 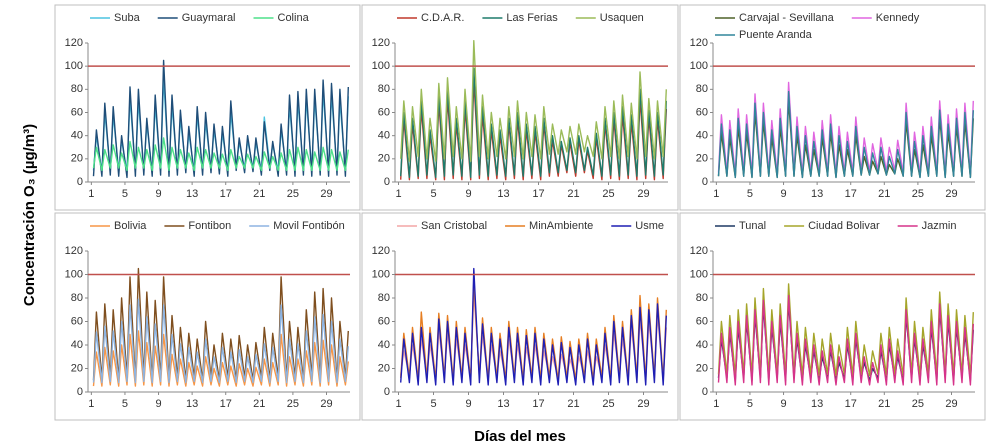 I want to click on legend-label: Movil Fontibón, so click(x=309, y=226).